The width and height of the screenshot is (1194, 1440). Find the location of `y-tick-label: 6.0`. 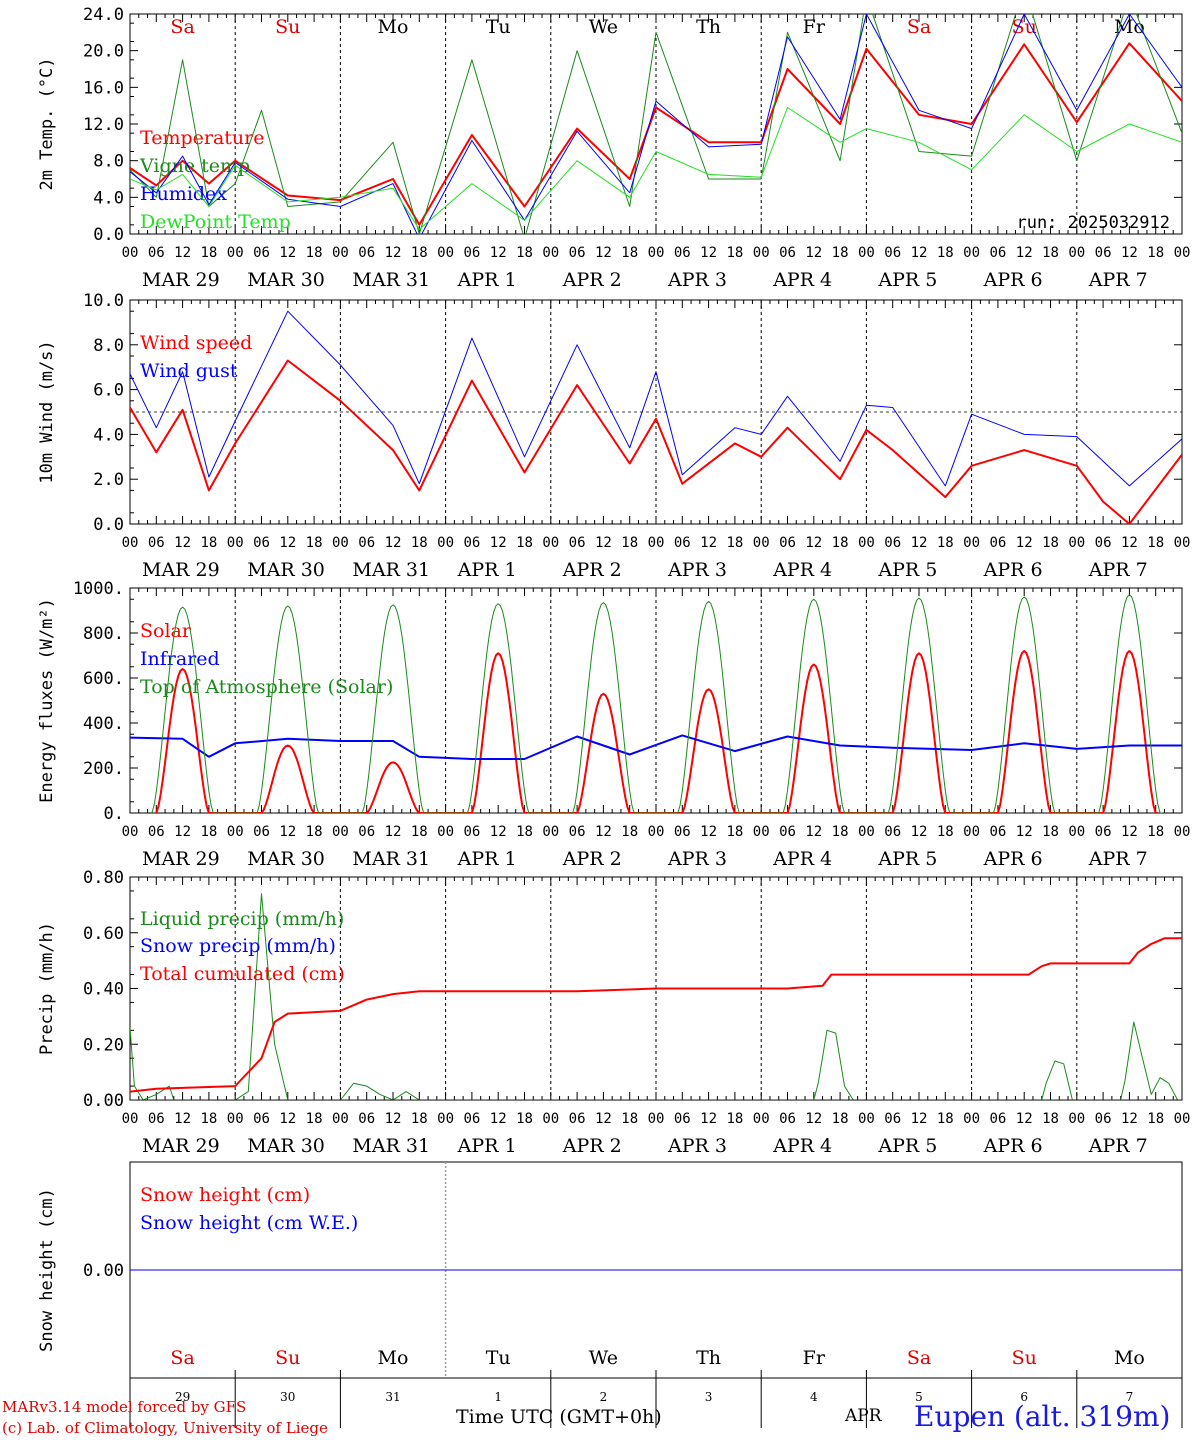

y-tick-label: 6.0 is located at coordinates (108, 391).